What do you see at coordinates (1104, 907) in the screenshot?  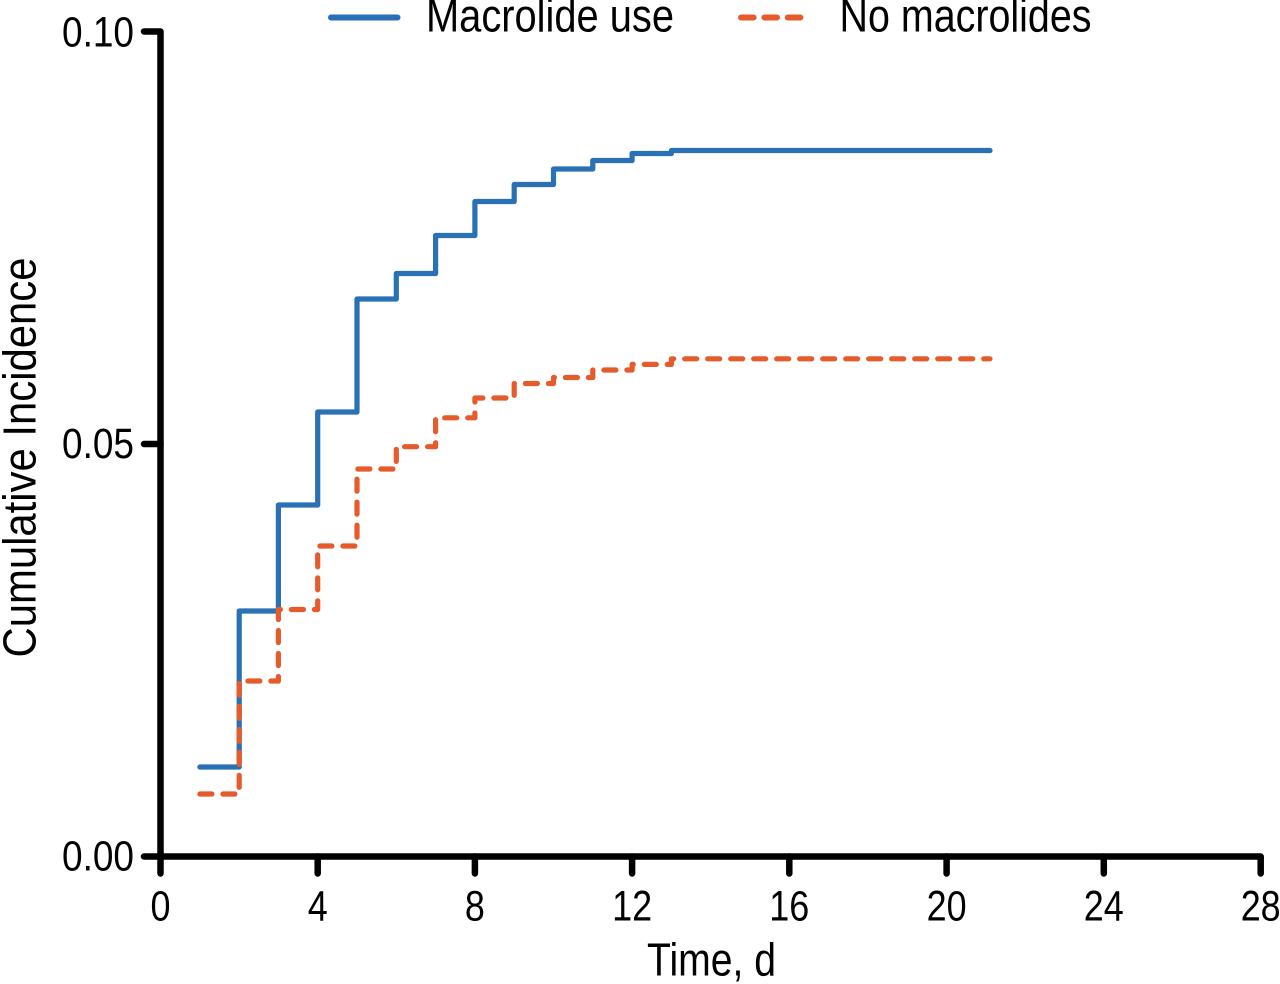 I see `svg-text: 24` at bounding box center [1104, 907].